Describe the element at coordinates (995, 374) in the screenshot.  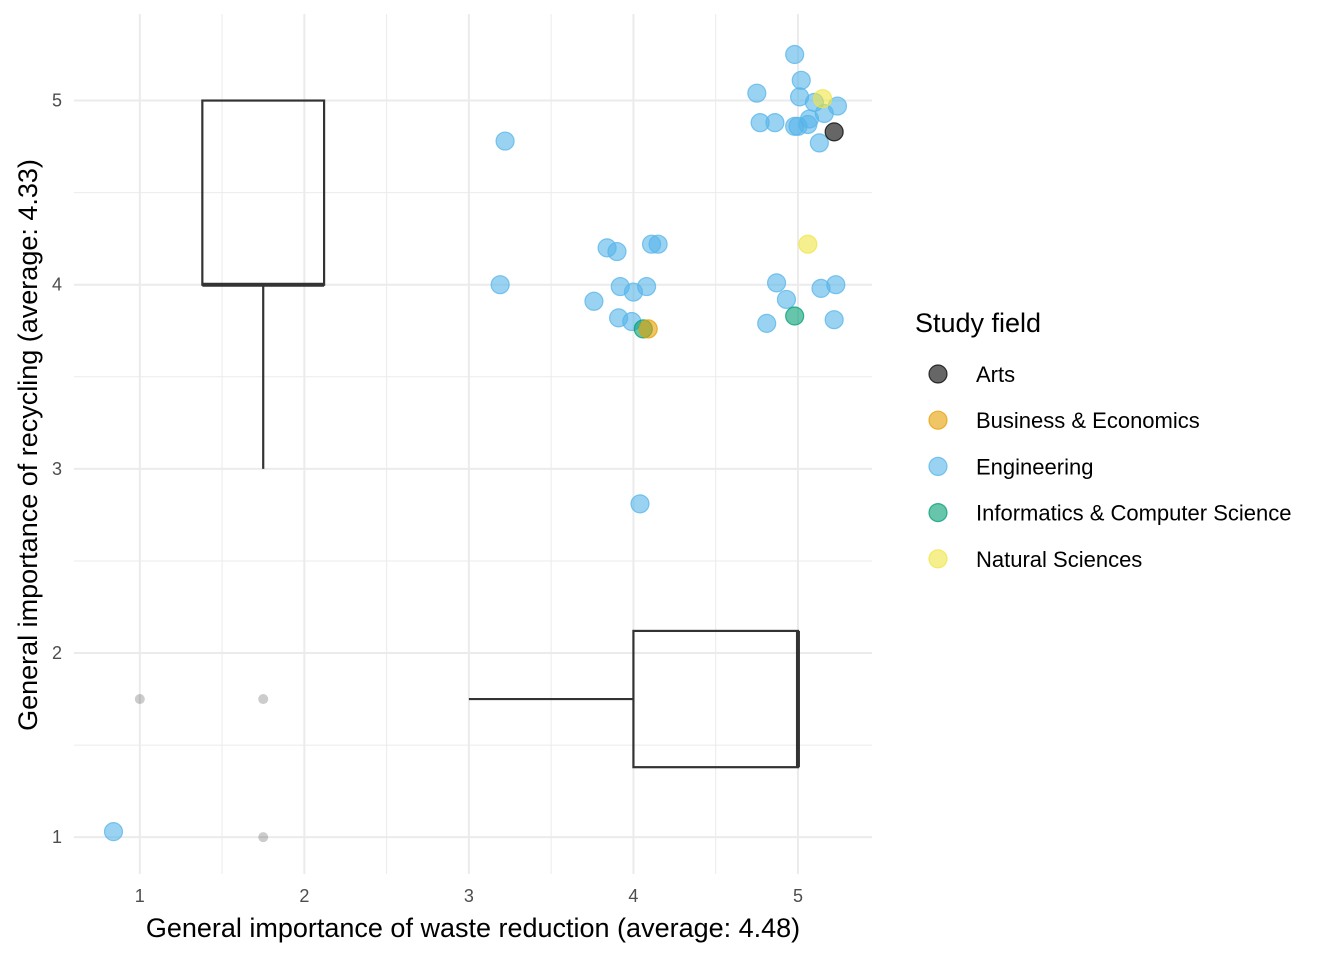
I see `legend-label: Arts` at that location.